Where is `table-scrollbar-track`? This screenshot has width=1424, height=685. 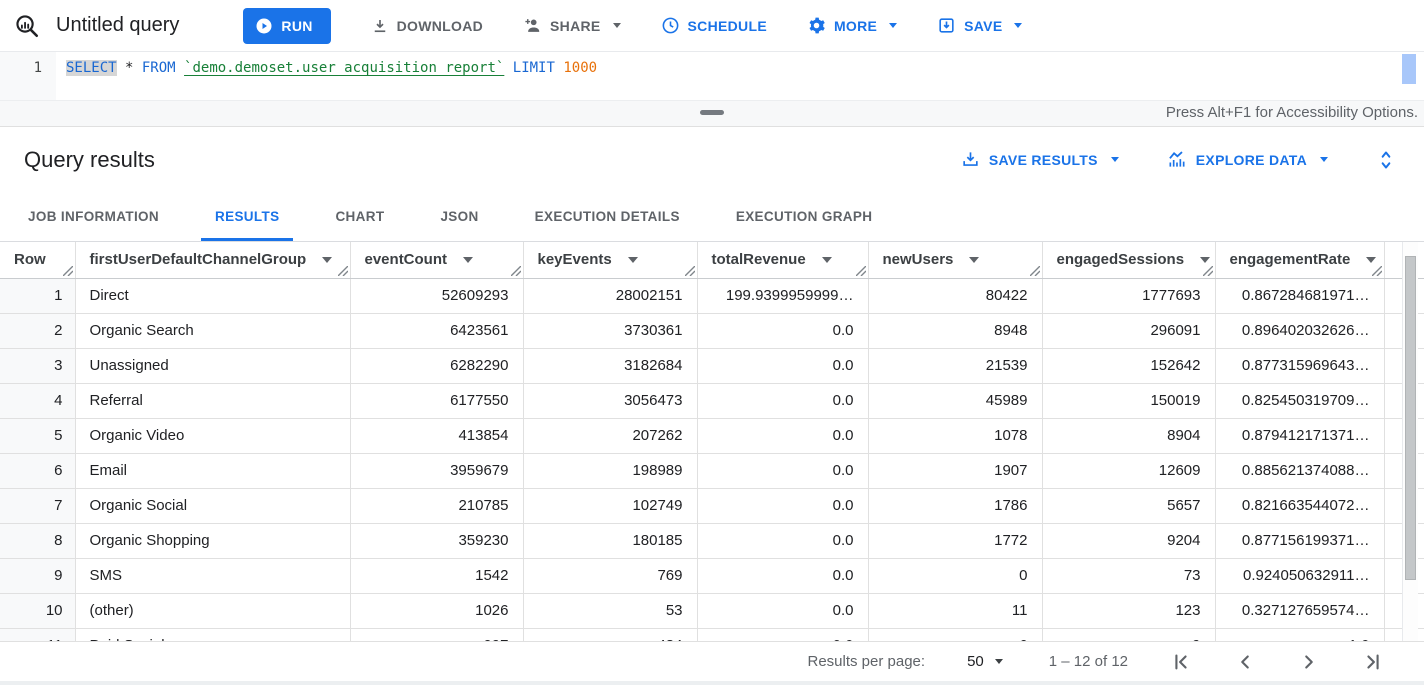
table-scrollbar-track is located at coordinates (1410, 441).